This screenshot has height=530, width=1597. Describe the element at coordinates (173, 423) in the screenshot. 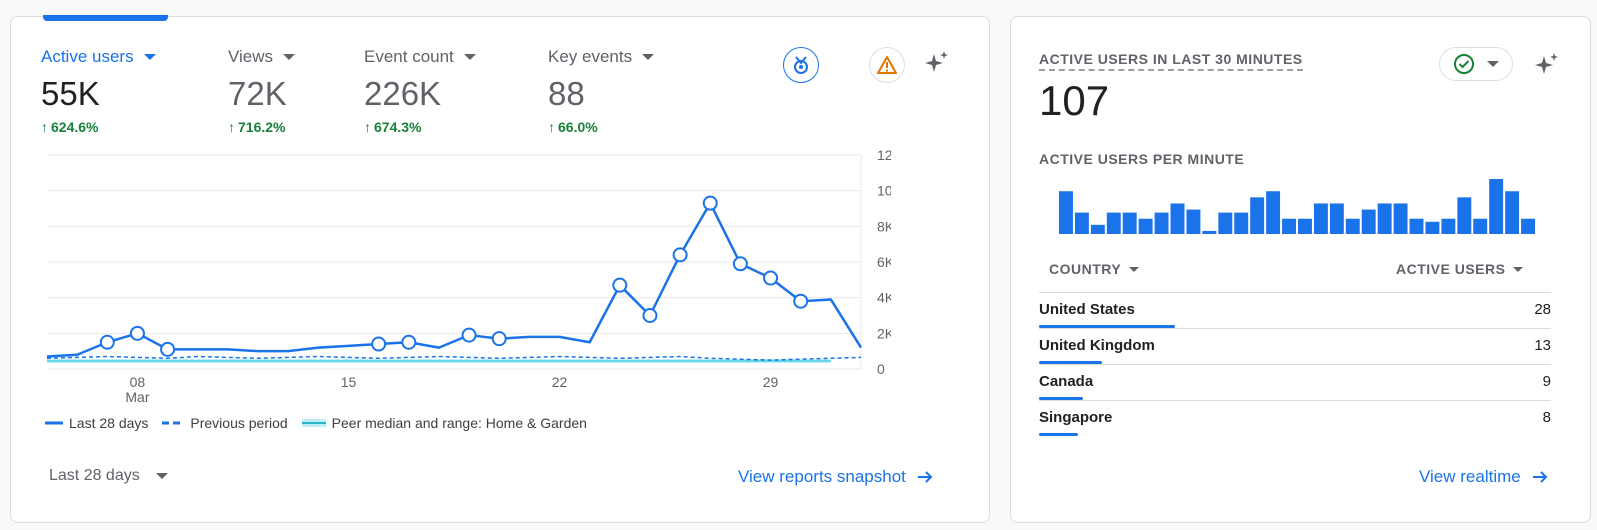

I see `dashed-line-icon` at that location.